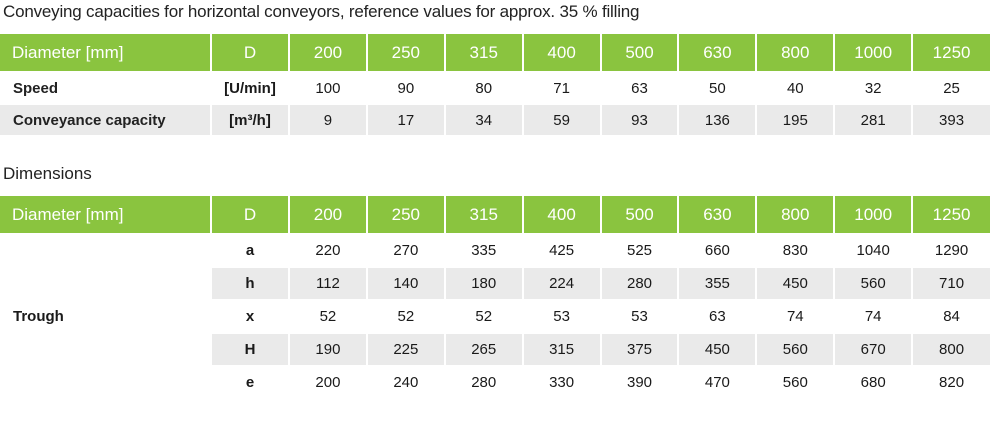 The image size is (990, 423). What do you see at coordinates (874, 381) in the screenshot?
I see `table-cell: 680` at bounding box center [874, 381].